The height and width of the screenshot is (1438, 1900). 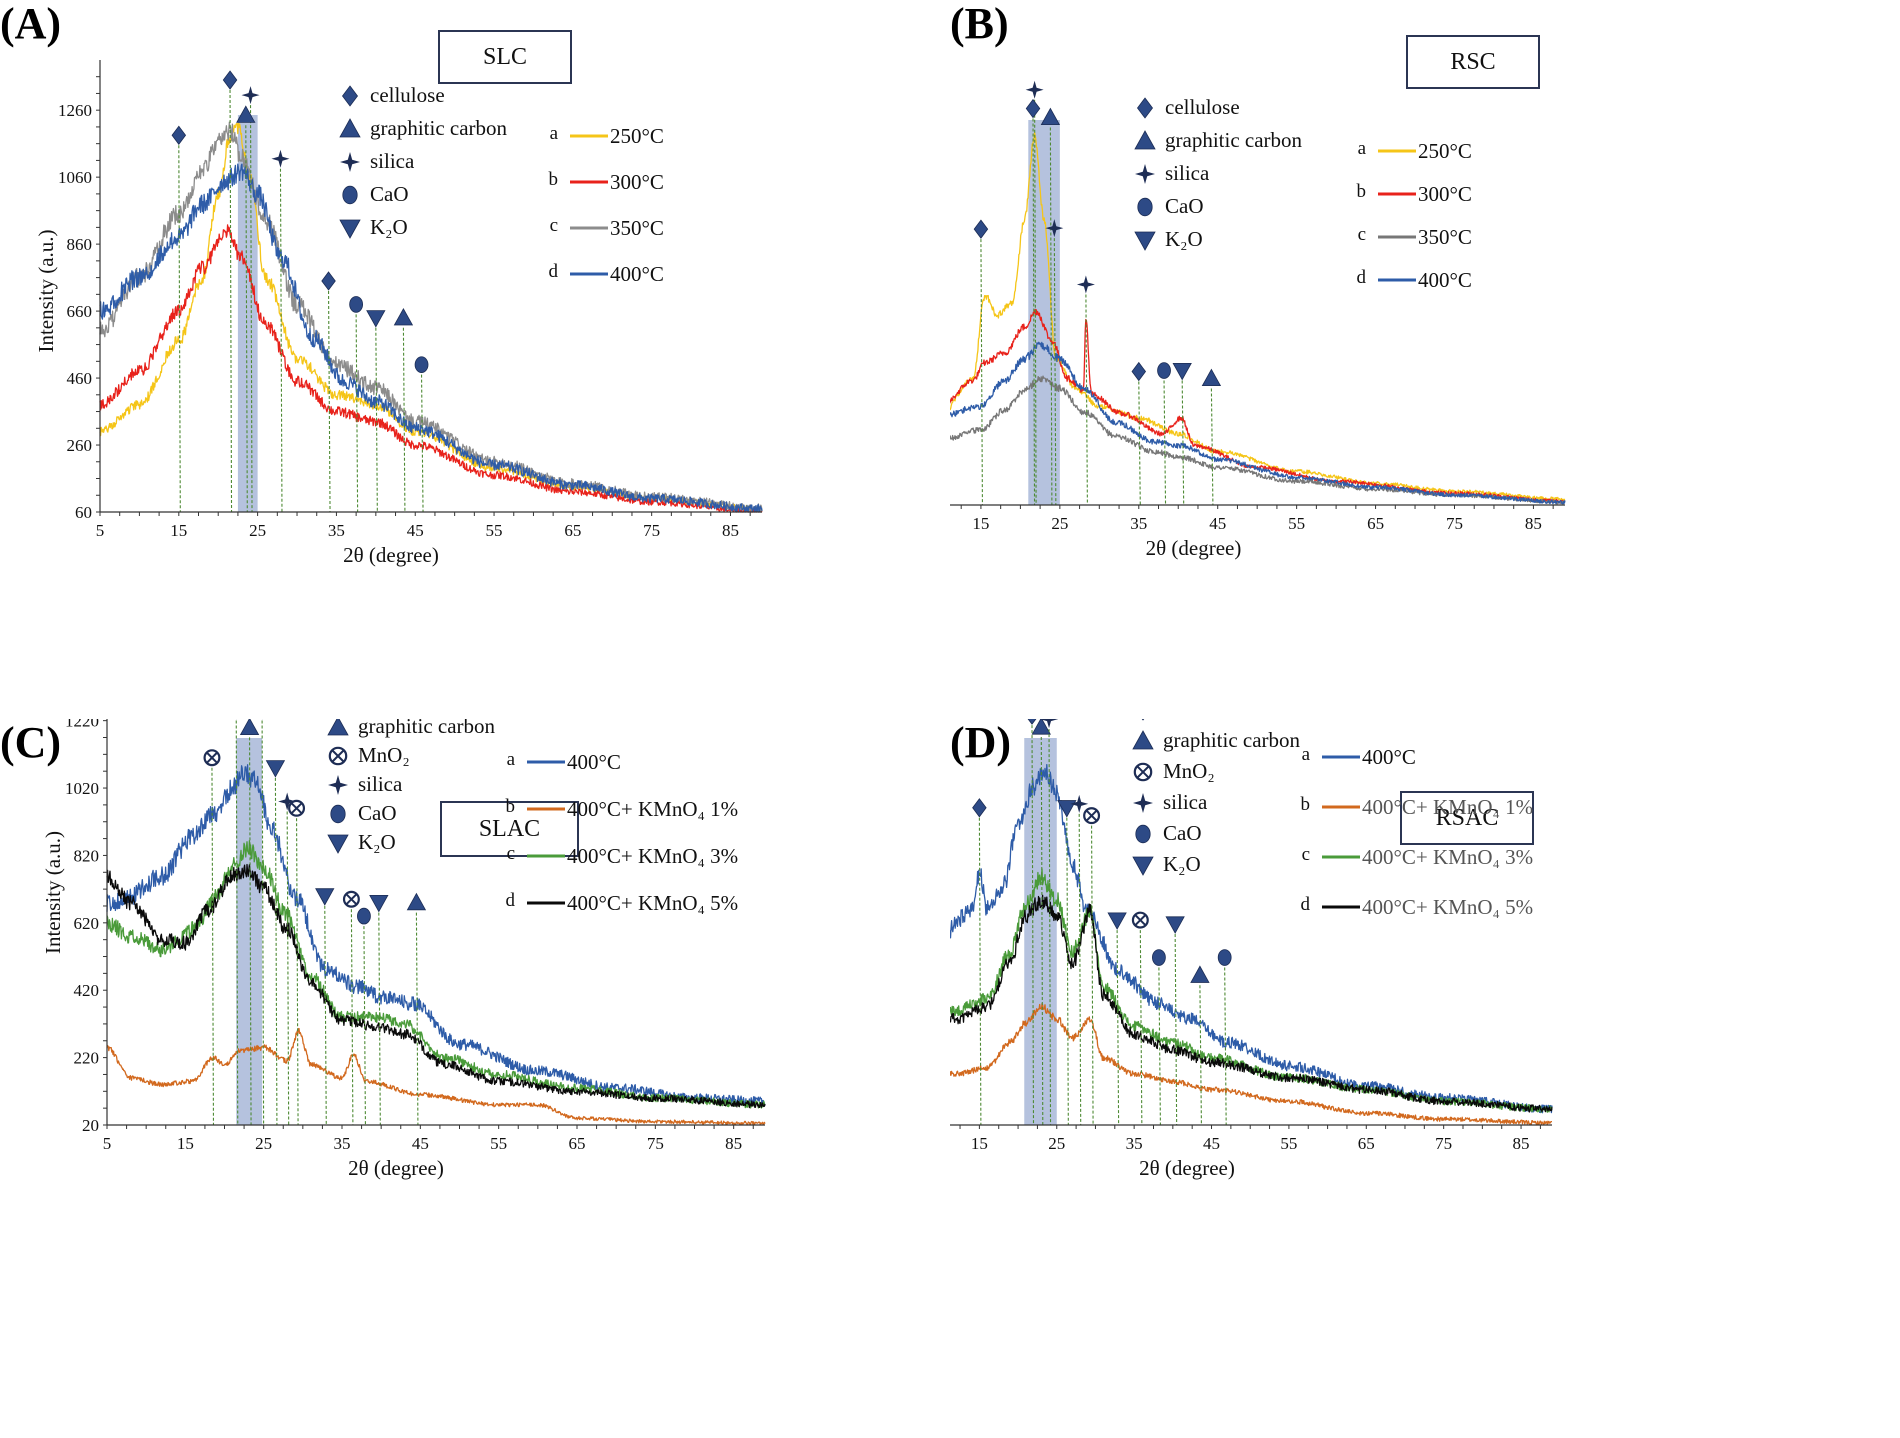 I want to click on legend-series-label: 300°C, so click(x=637, y=182).